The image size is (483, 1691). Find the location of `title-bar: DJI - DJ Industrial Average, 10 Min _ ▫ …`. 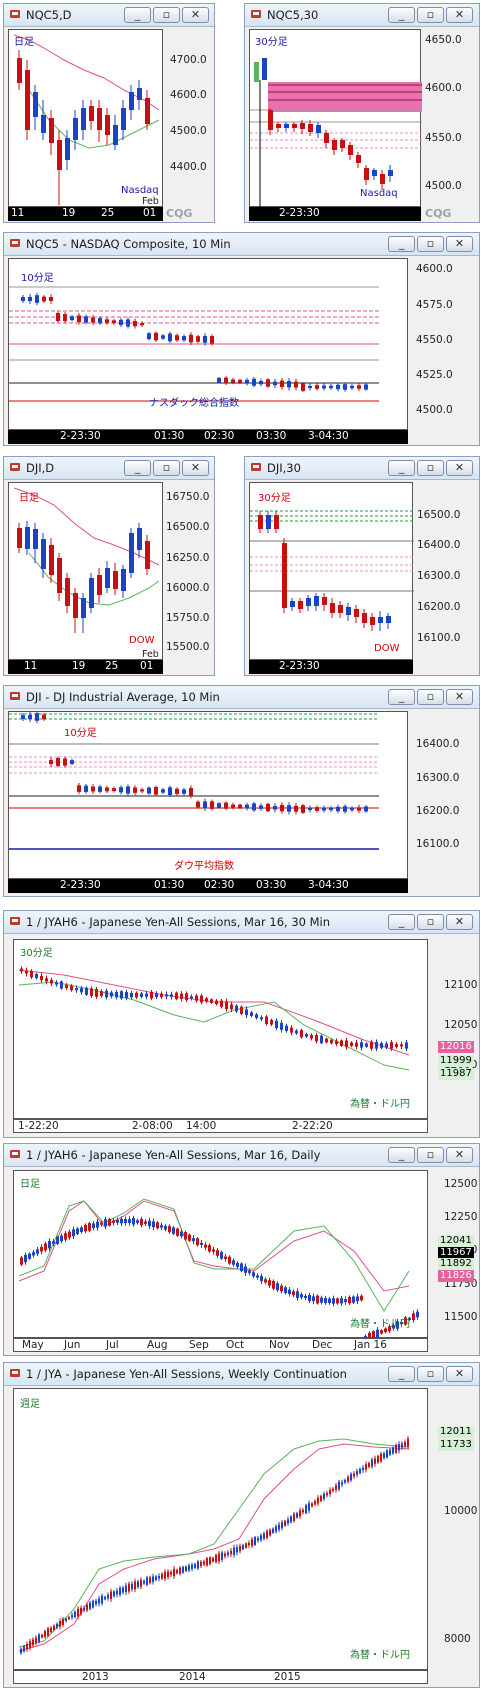

title-bar: DJI - DJ Industrial Average, 10 Min _ ▫ … is located at coordinates (241, 697).